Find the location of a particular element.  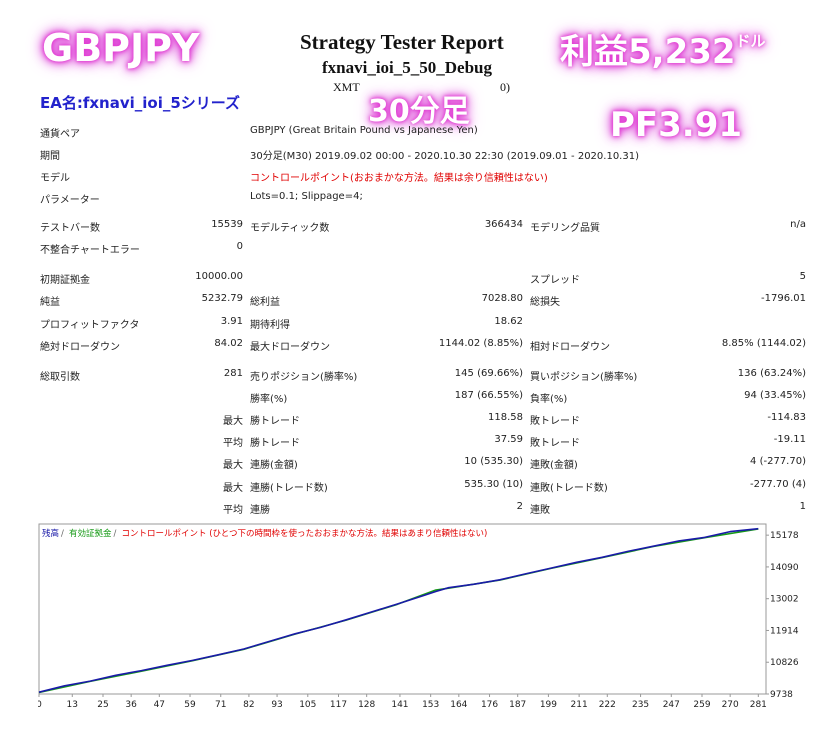

profit-overlay: 利益5,232ドル is located at coordinates (663, 48).